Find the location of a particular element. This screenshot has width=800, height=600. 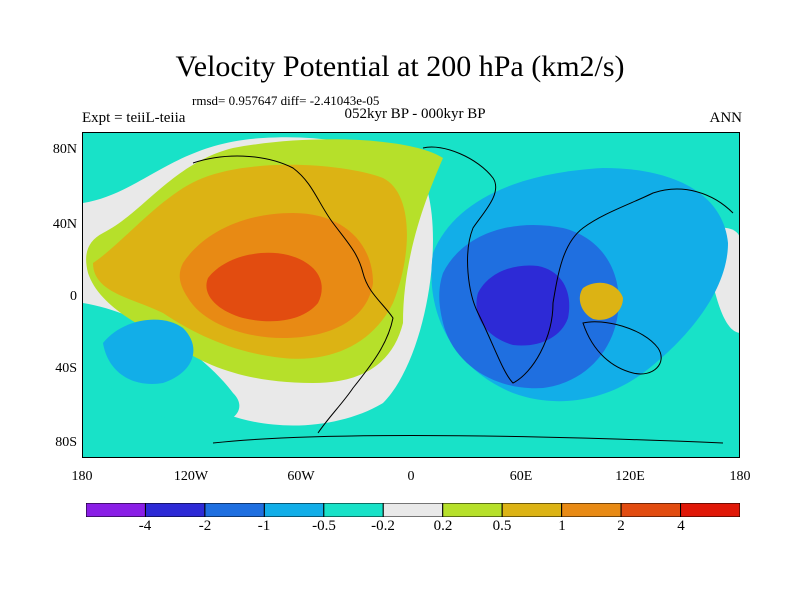

colorbar-label: -2 is located at coordinates (205, 526).